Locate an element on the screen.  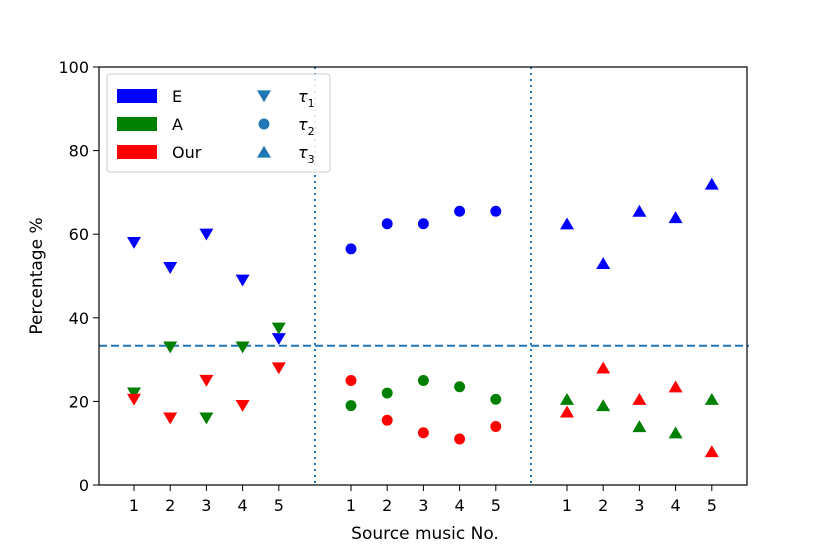
y-tick-label-100: 100 is located at coordinates (73, 67).